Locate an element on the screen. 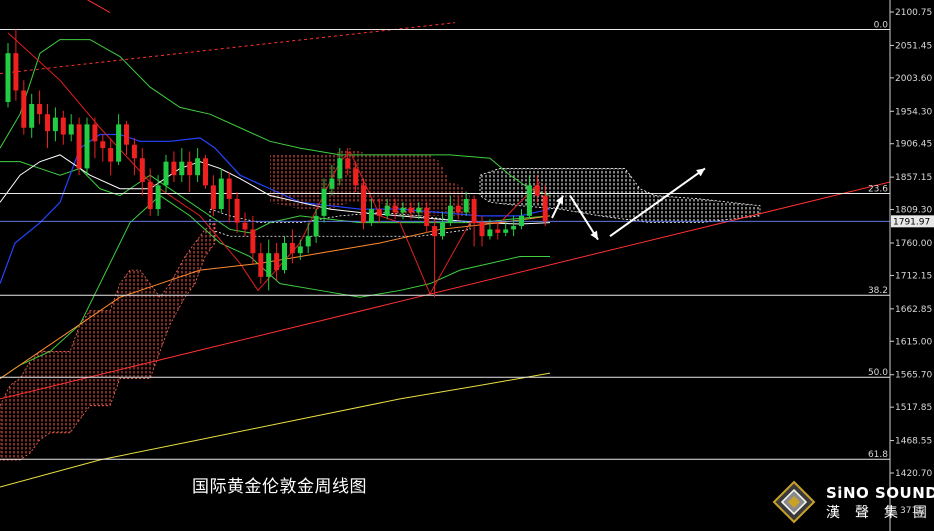 The width and height of the screenshot is (934, 531). fib-level-label: 61.8 is located at coordinates (878, 455).